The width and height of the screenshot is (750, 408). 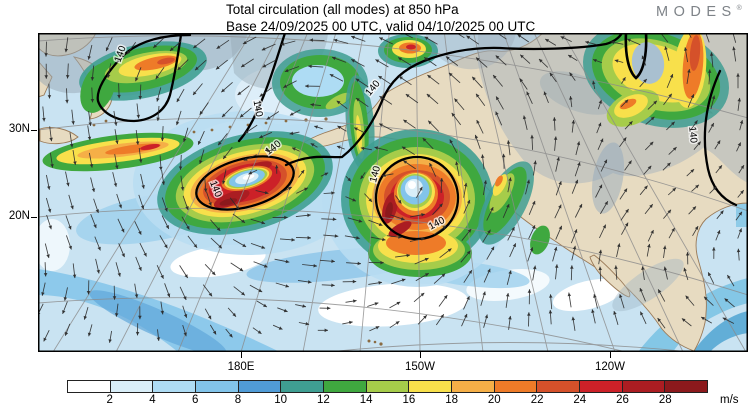 I want to click on colorbar-tick-label: 26, so click(x=622, y=400).